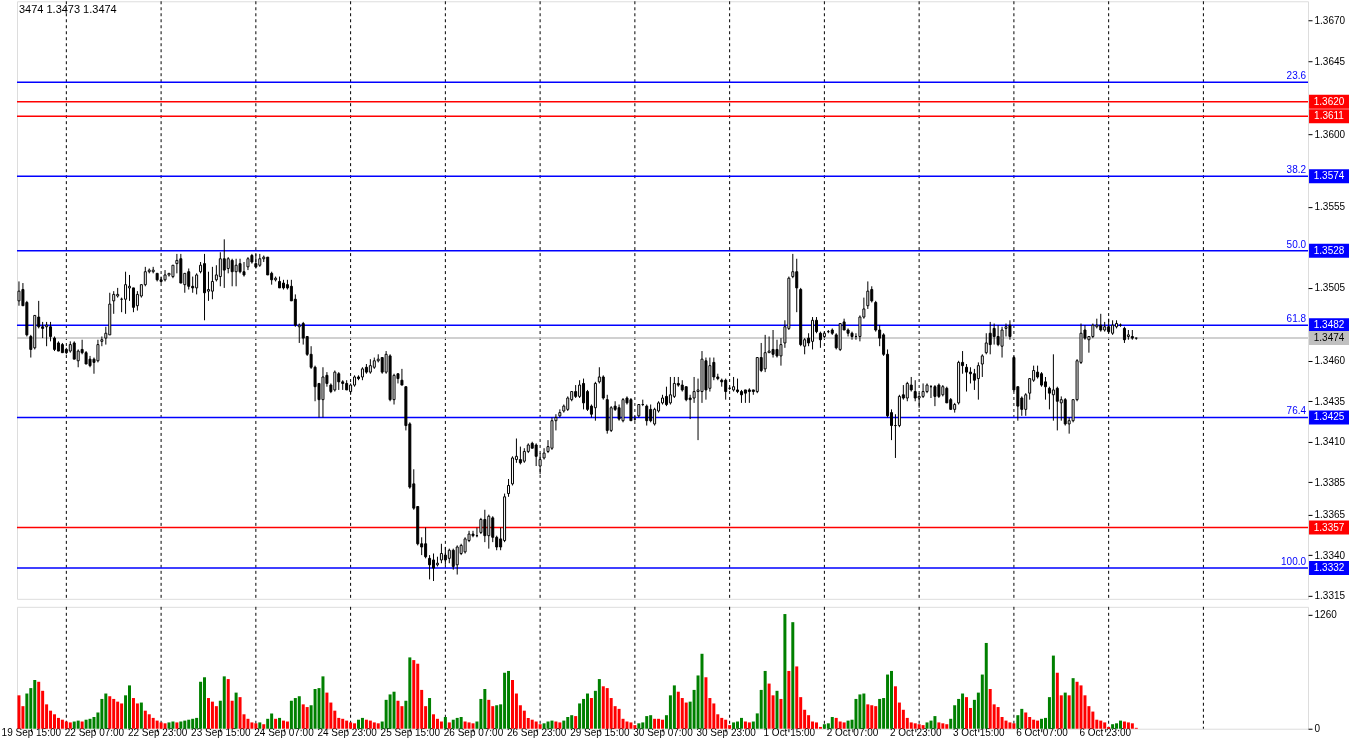 Image resolution: width=1350 pixels, height=750 pixels. What do you see at coordinates (1296, 244) in the screenshot?
I see `annotation: 50.0` at bounding box center [1296, 244].